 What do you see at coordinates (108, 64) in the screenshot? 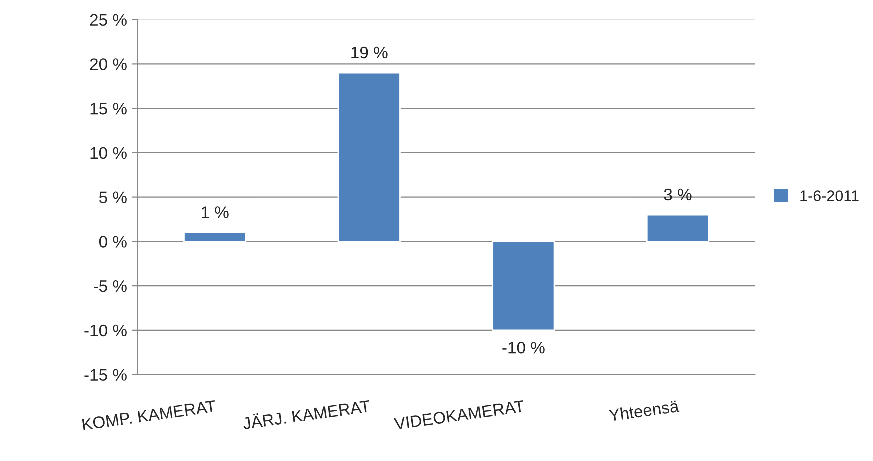
I see `y-tick-label: 20 %` at bounding box center [108, 64].